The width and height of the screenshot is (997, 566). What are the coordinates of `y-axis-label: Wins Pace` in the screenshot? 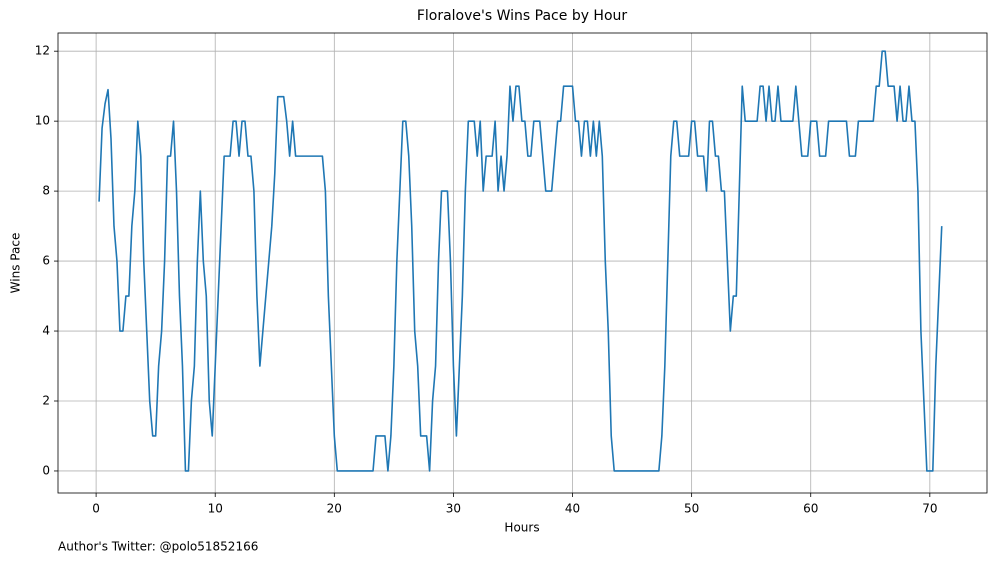 It's located at (16, 263).